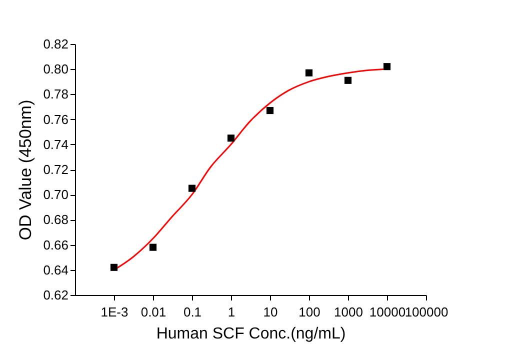 This screenshot has width=515, height=350. I want to click on y-tick-label: 0.64, so click(55, 270).